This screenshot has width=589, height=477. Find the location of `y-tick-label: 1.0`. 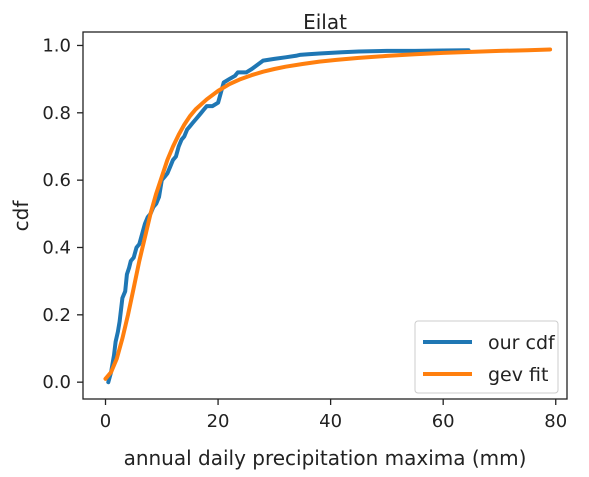

y-tick-label: 1.0 is located at coordinates (56, 45).